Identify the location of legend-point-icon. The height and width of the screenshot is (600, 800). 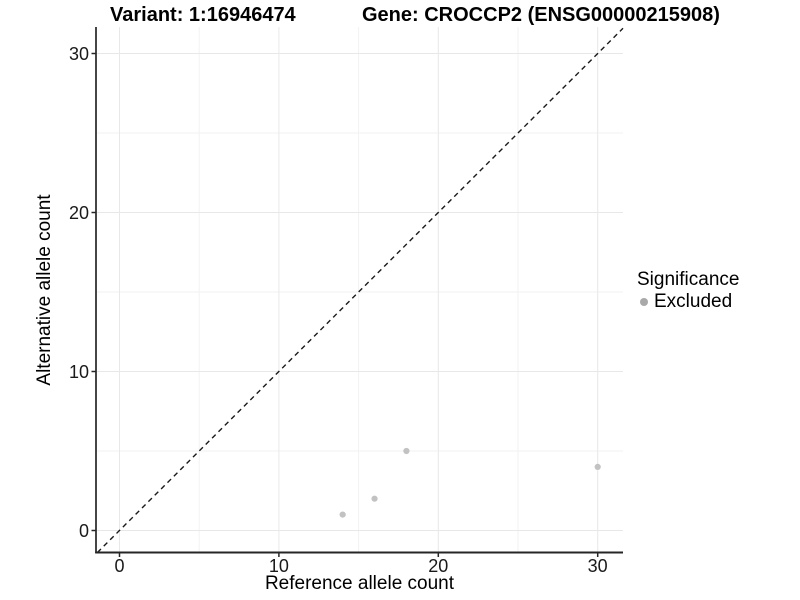
(644, 301).